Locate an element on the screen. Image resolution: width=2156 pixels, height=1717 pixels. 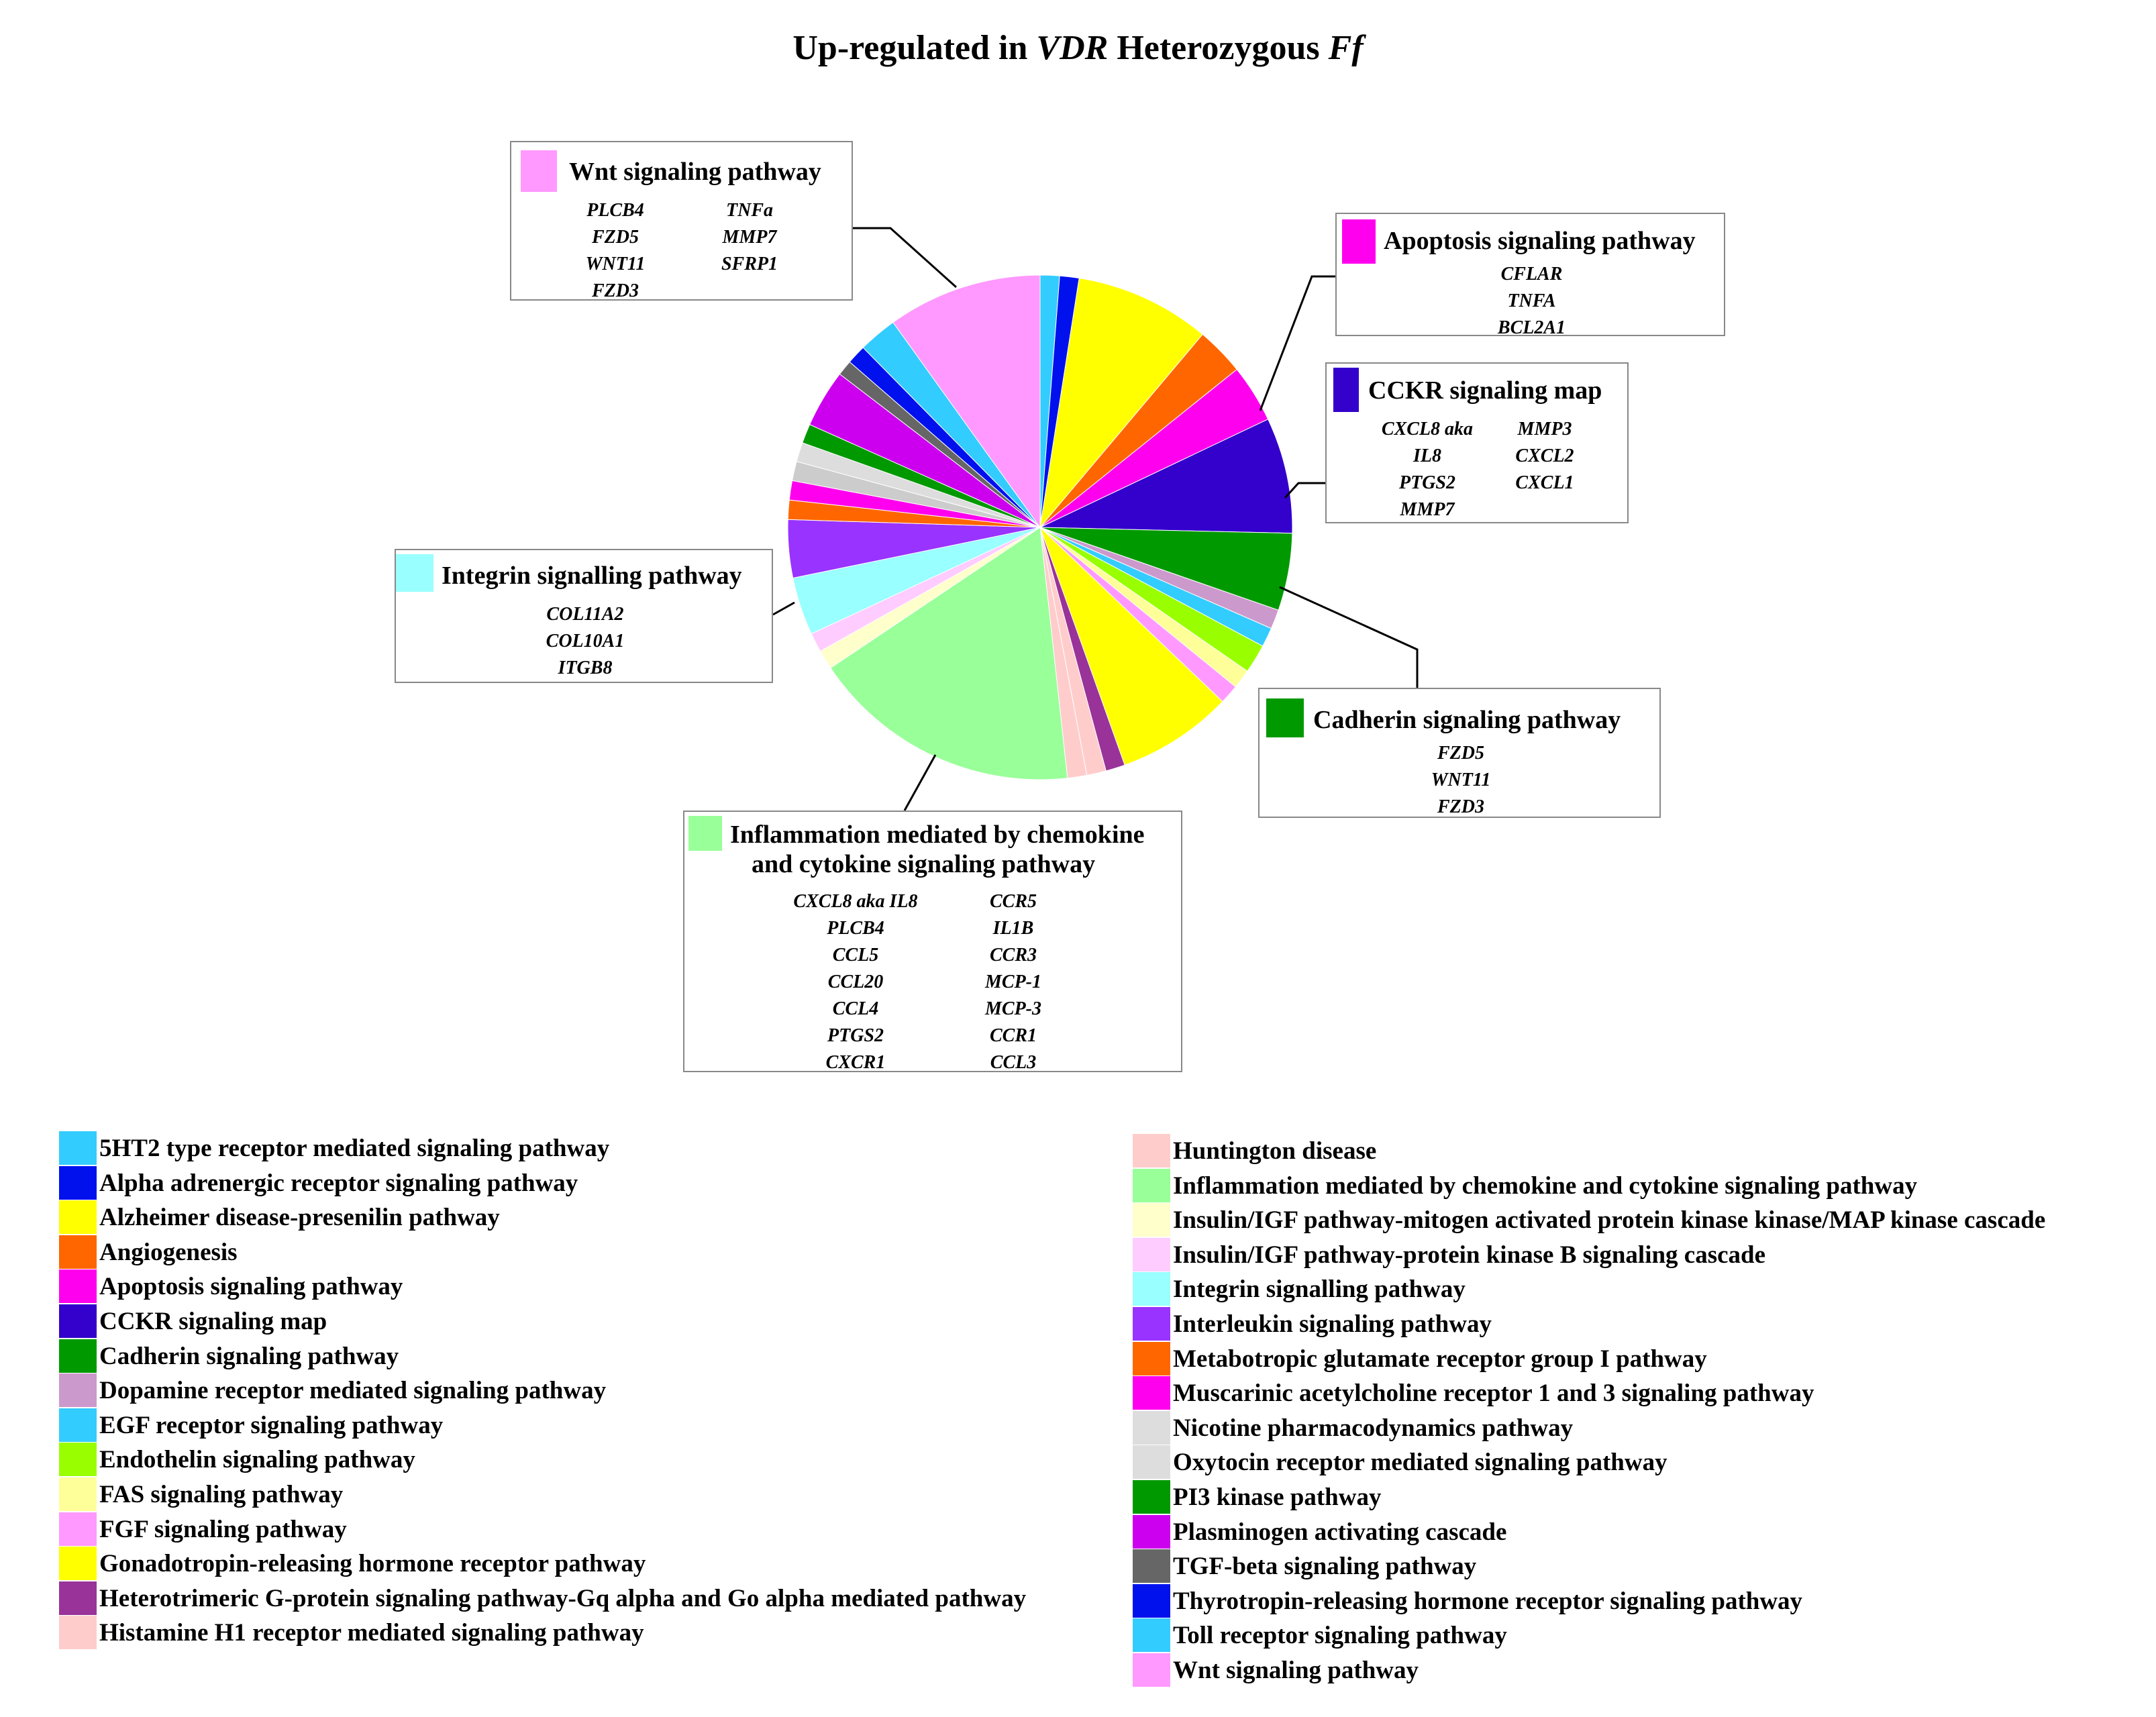
legend-label: CCKR signaling map is located at coordinates (213, 1321).